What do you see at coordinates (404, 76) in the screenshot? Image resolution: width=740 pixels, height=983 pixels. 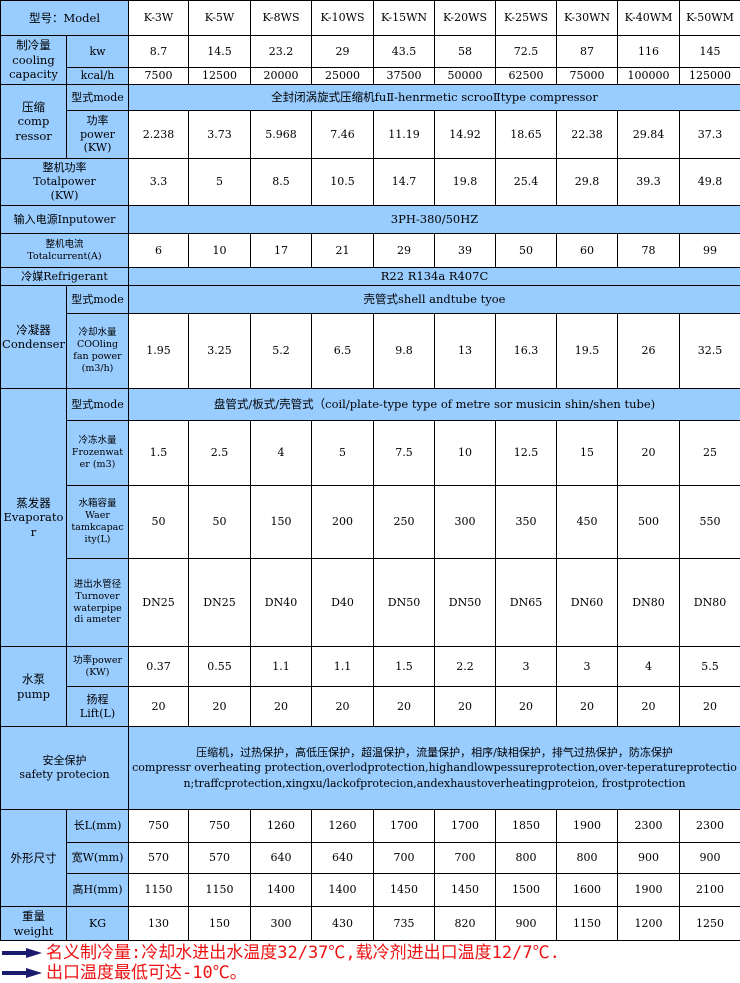 I see `value-cell: 37500` at bounding box center [404, 76].